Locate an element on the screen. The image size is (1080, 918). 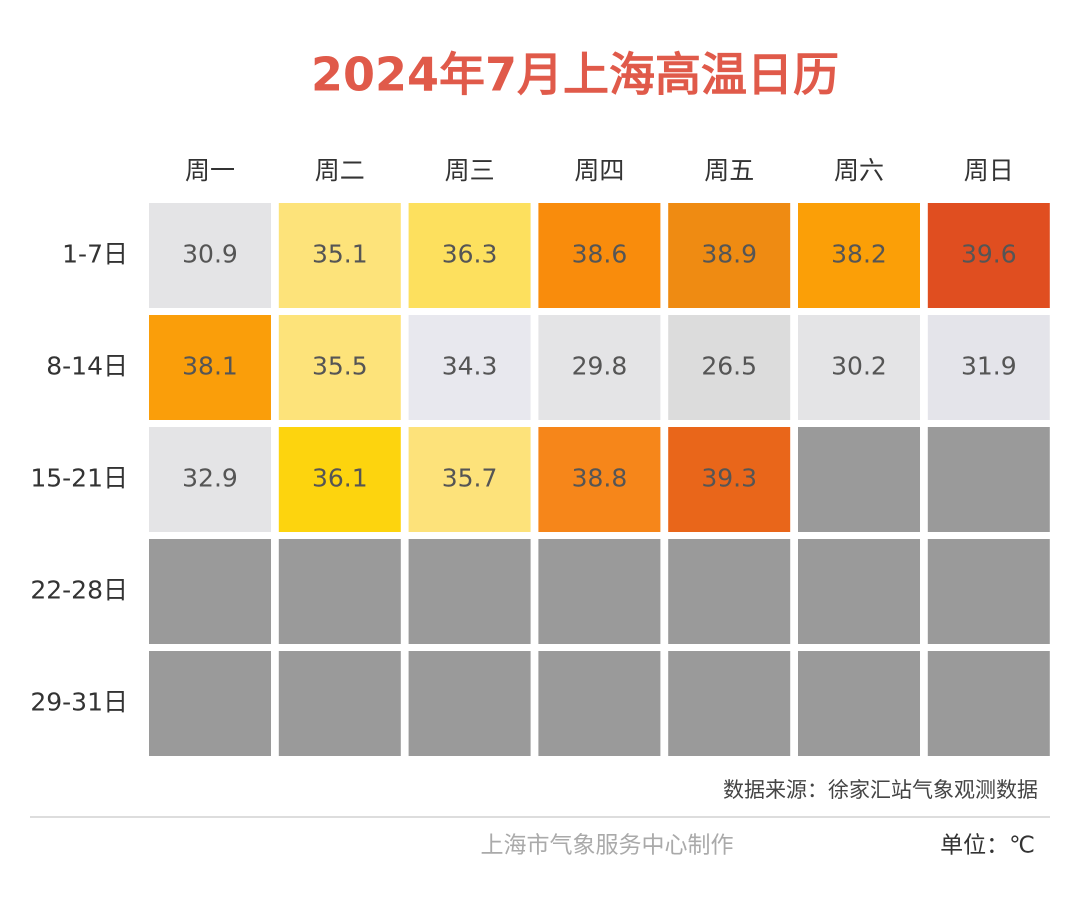
column-label: 周五 is located at coordinates (729, 170).